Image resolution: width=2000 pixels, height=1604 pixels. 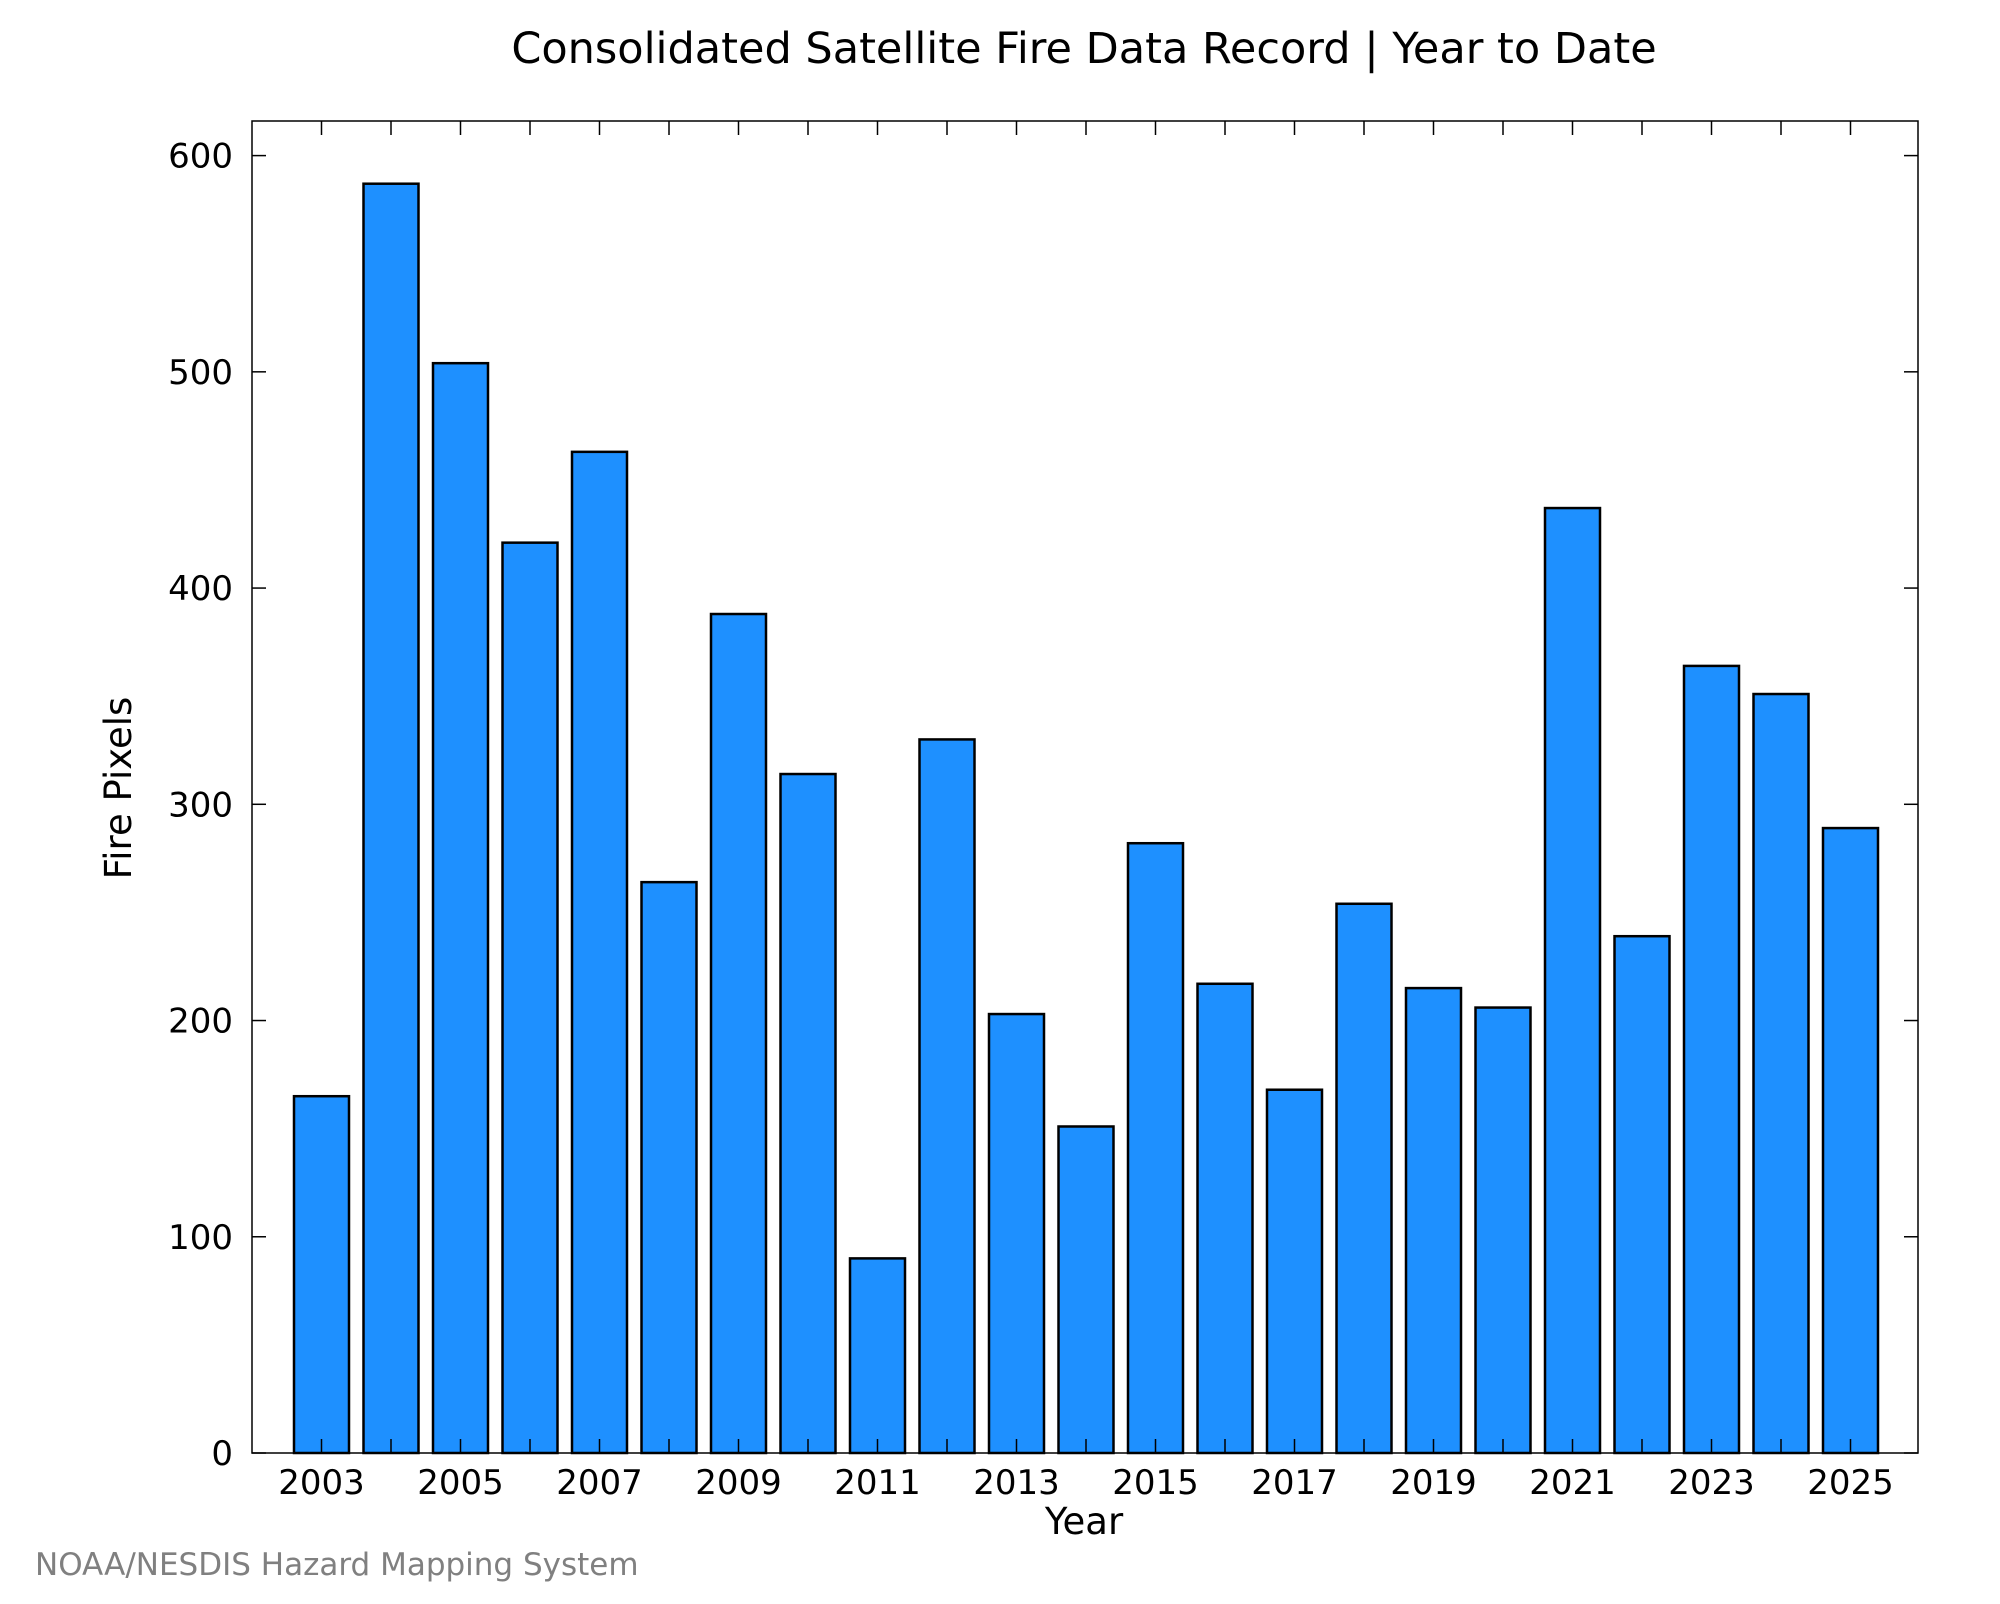 What do you see at coordinates (808, 1113) in the screenshot?
I see `bar-2010` at bounding box center [808, 1113].